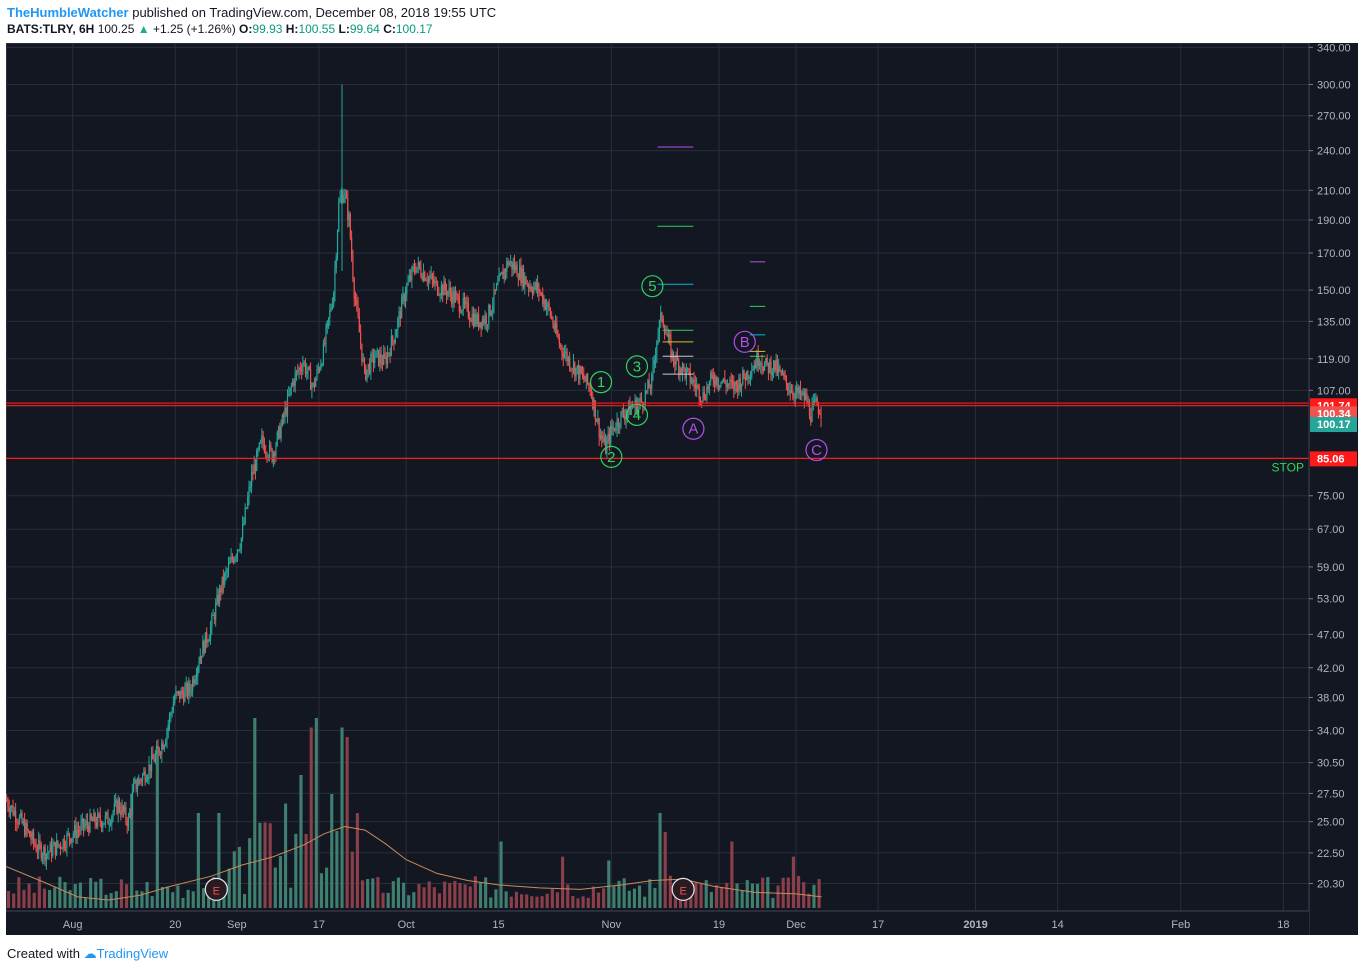 Image resolution: width=1364 pixels, height=972 pixels. I want to click on horizontal-lines: STOP, so click(657, 438).